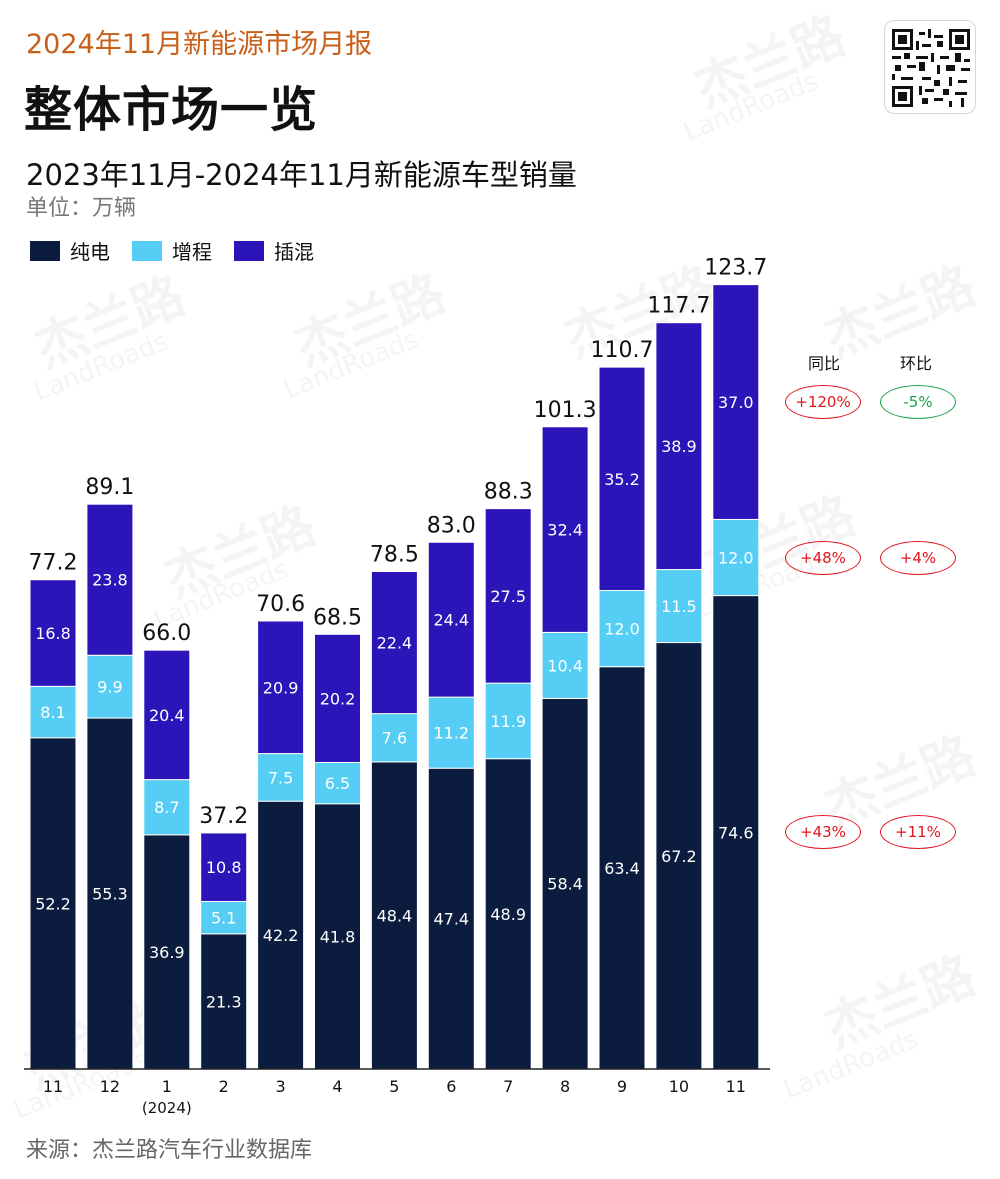  I want to click on bar-total-label: 70.6, so click(280, 604).